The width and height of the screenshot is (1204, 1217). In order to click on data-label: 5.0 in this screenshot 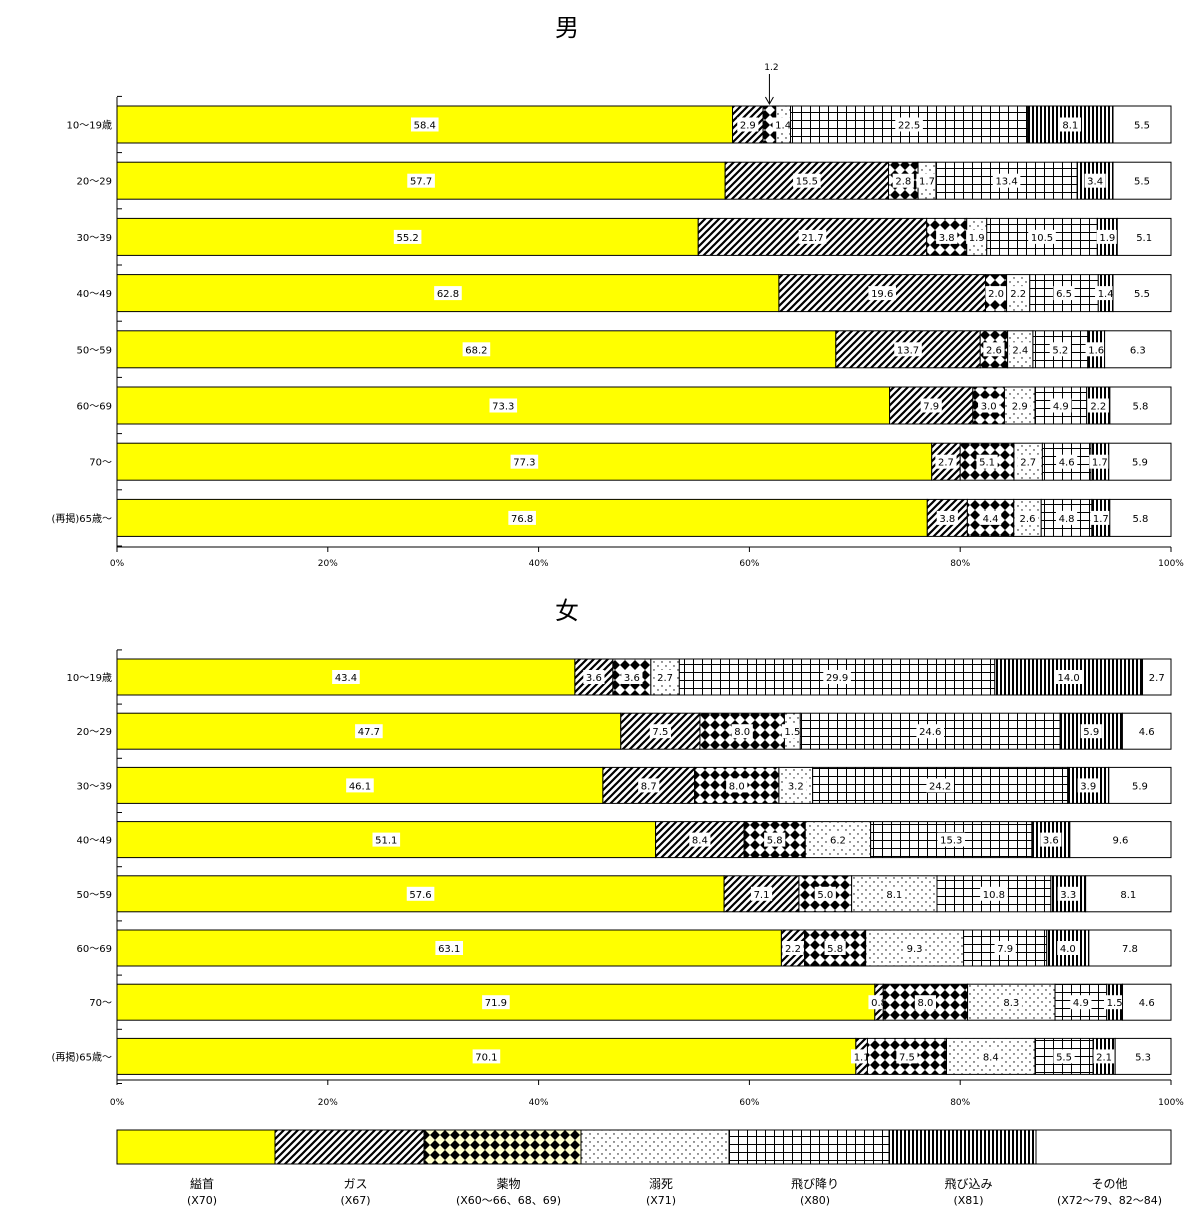, I will do `click(825, 895)`.